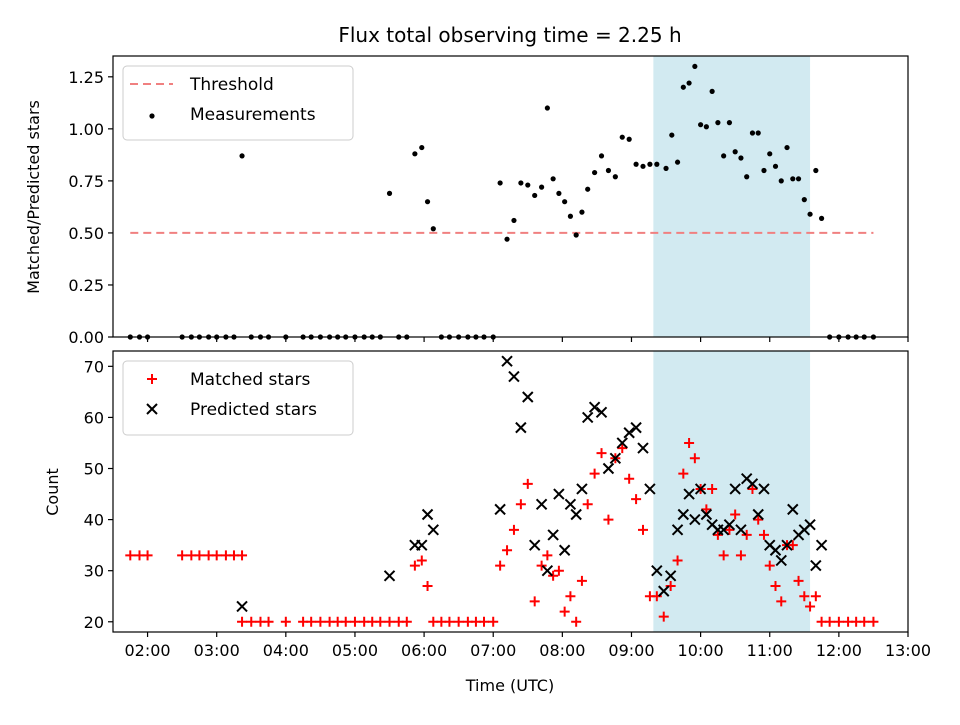  Describe the element at coordinates (217, 650) in the screenshot. I see `x-tick-label: 03:00` at that location.